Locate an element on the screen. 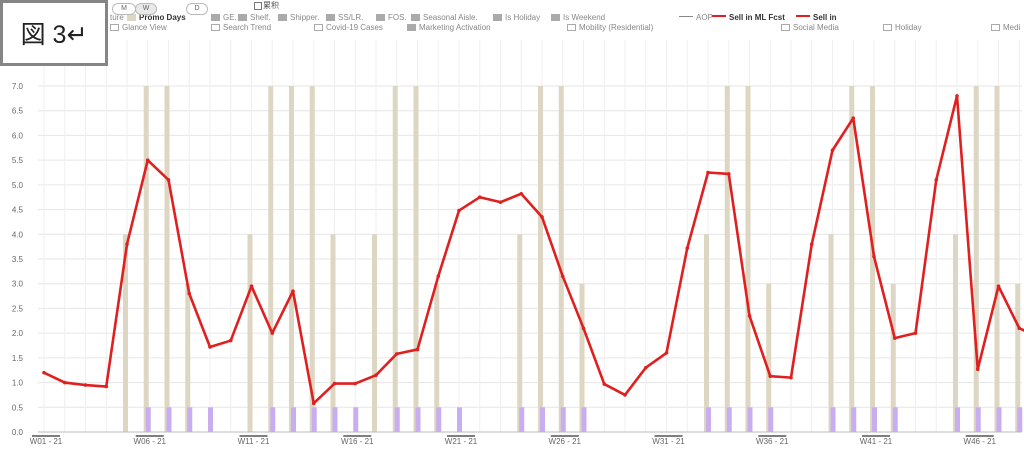 This screenshot has height=452, width=1024. x-tick-label: W11 - 21 is located at coordinates (254, 441).